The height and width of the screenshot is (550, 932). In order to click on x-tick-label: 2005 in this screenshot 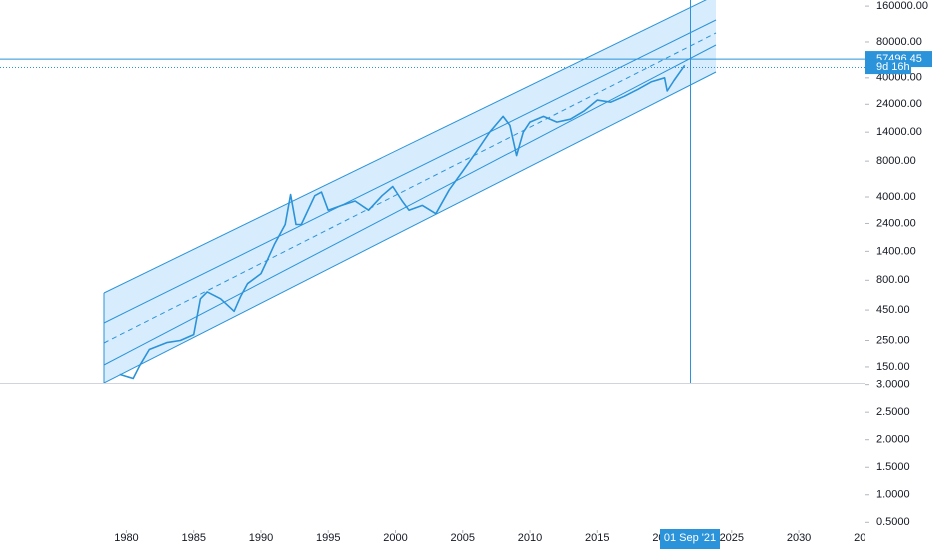, I will do `click(463, 538)`.